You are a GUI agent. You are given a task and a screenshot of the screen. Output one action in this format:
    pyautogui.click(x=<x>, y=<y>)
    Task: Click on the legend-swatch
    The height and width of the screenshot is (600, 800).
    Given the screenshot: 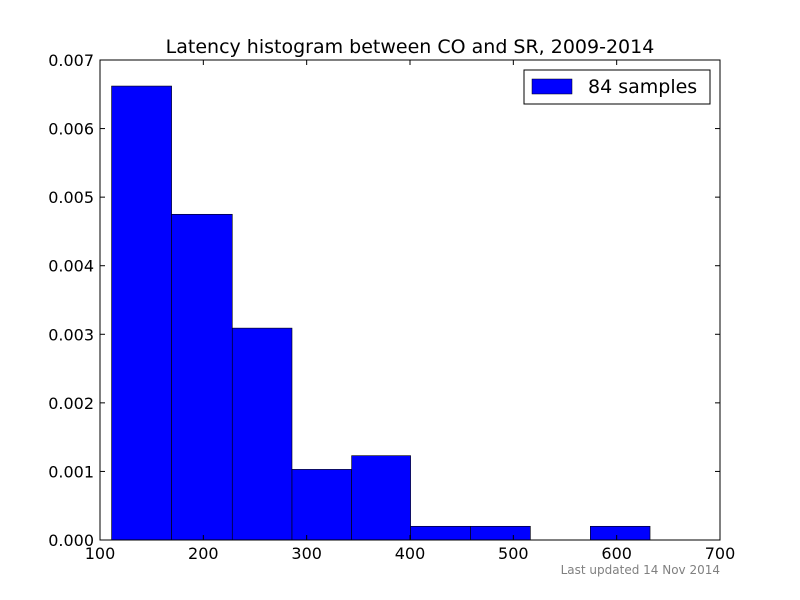 What is the action you would take?
    pyautogui.click(x=552, y=86)
    